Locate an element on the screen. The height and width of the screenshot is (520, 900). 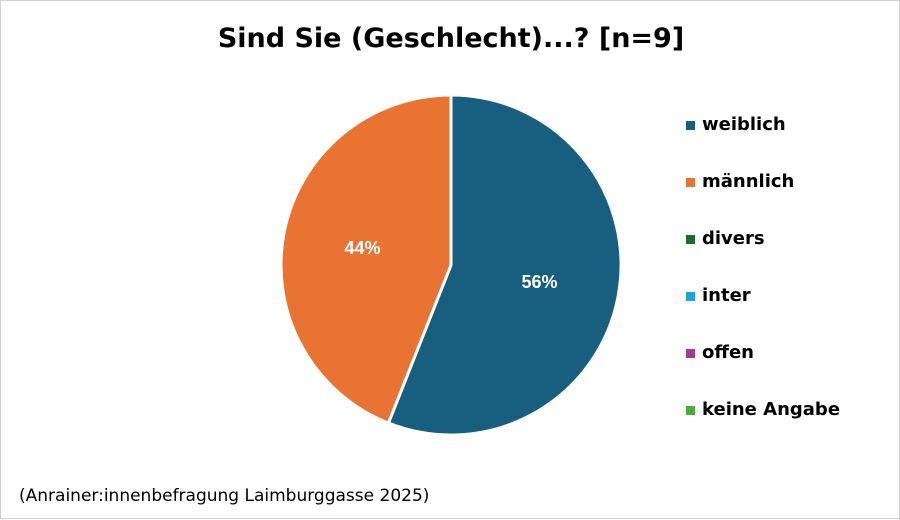
chart-title: Sind Sie (Geschlecht)...? [n=9] is located at coordinates (451, 38).